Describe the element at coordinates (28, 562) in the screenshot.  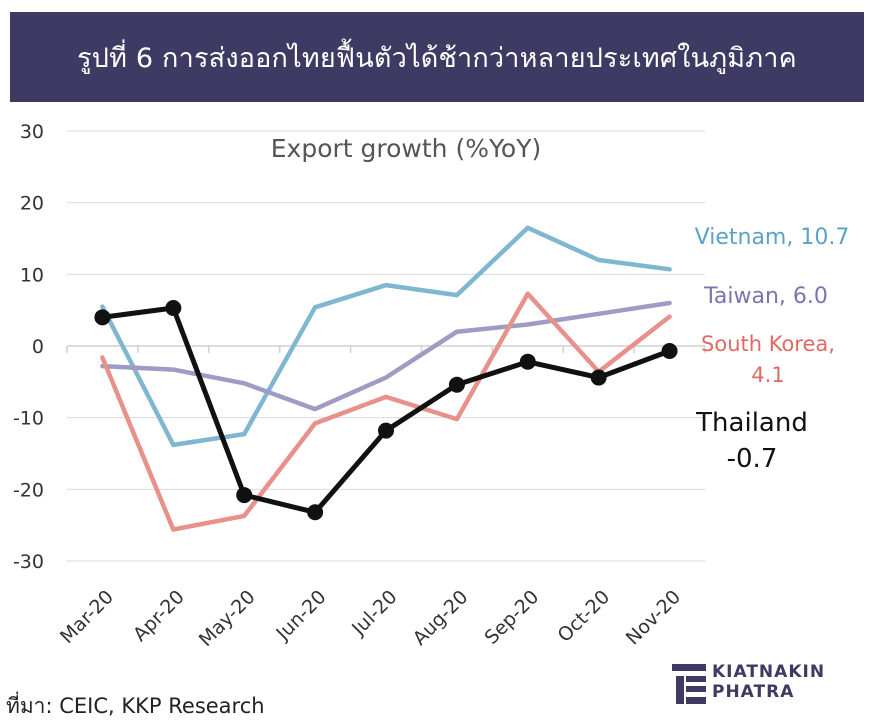
I see `y-tick-label: -30` at that location.